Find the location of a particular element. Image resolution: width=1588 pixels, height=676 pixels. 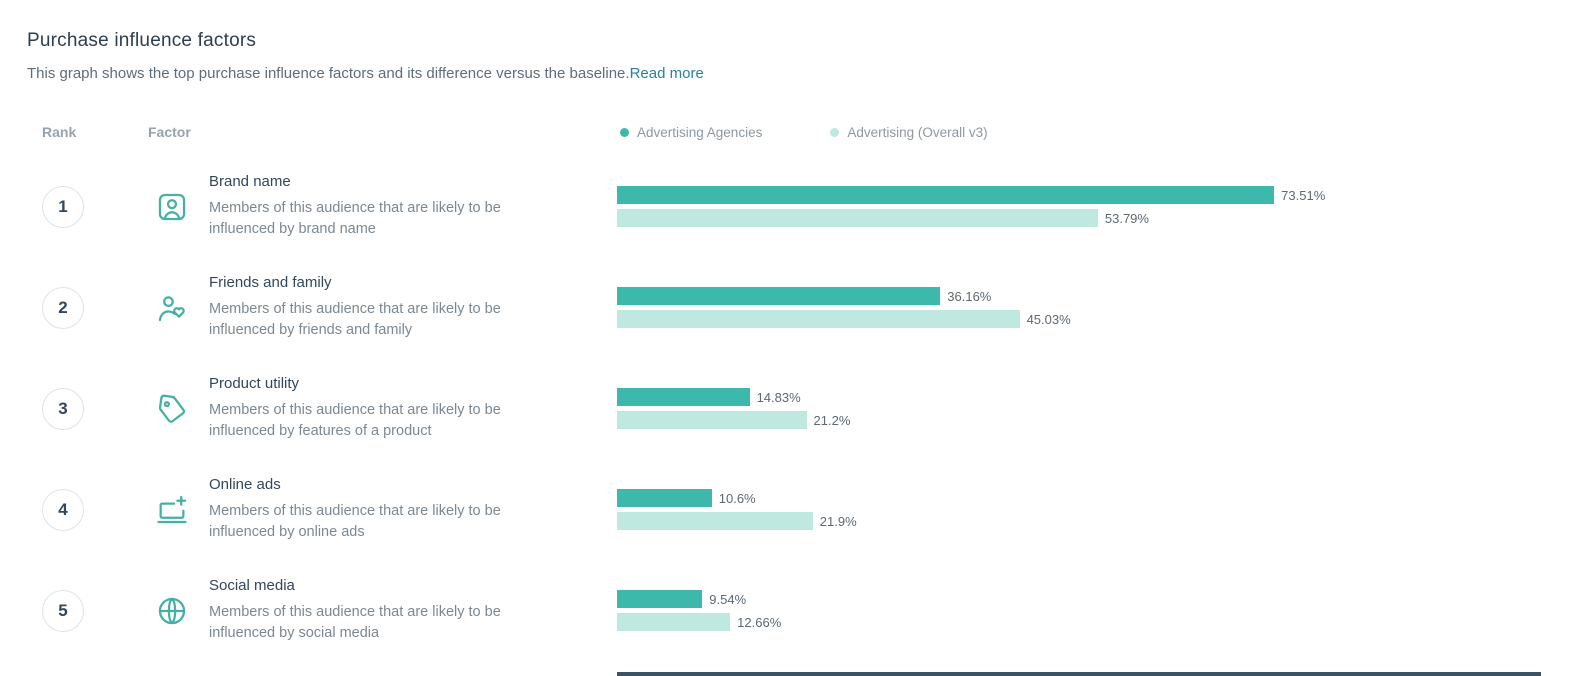

rank-badge: 5 is located at coordinates (63, 610).